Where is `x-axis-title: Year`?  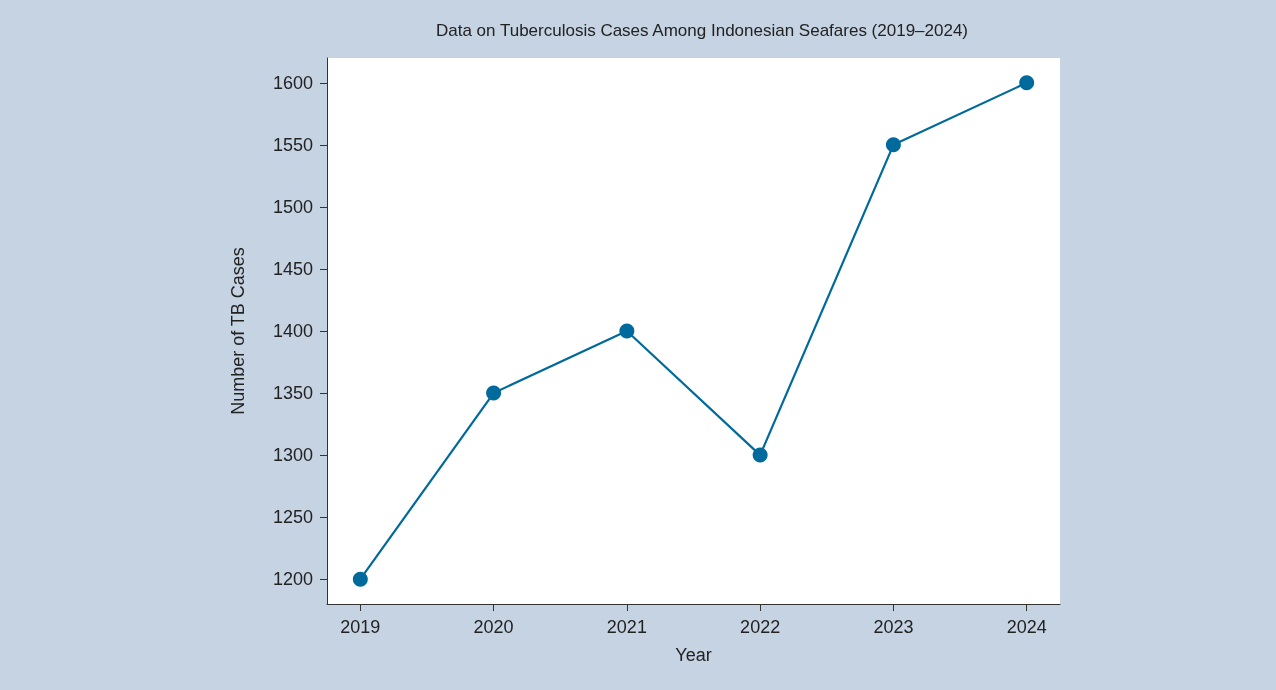
x-axis-title: Year is located at coordinates (693, 655).